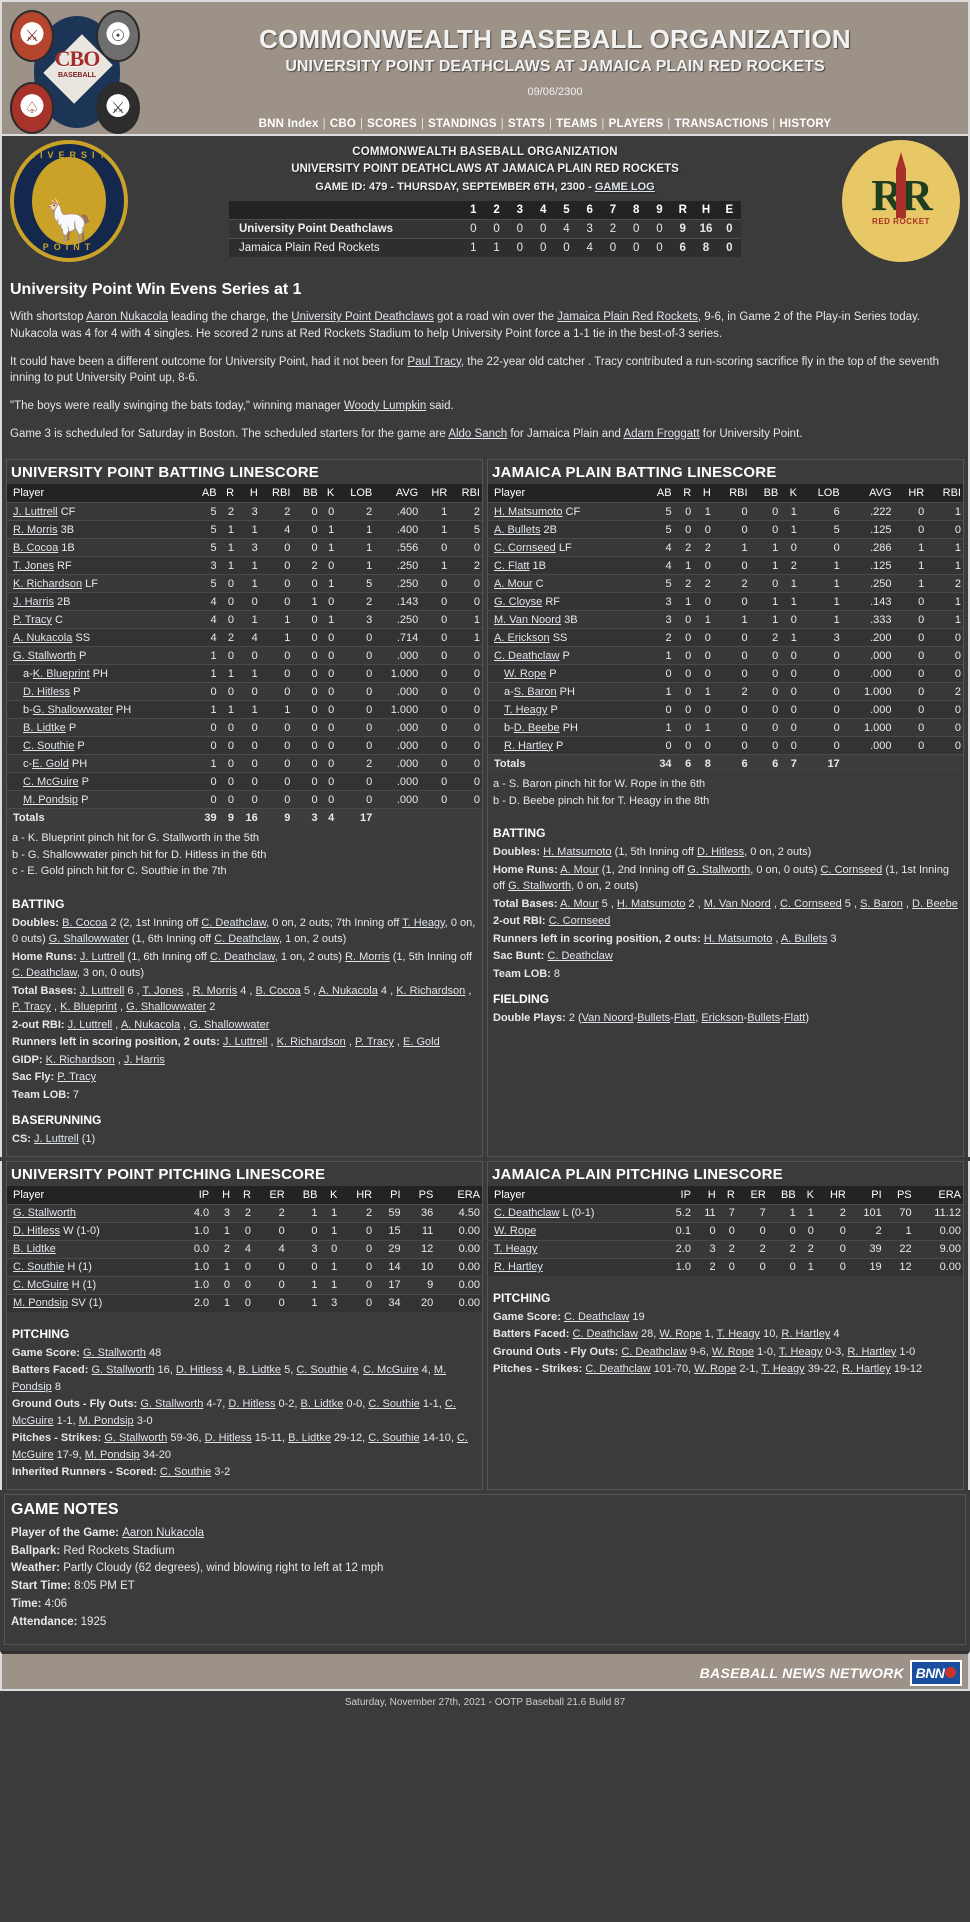  What do you see at coordinates (661, 433) in the screenshot?
I see `article-link: Adam Froggatt` at bounding box center [661, 433].